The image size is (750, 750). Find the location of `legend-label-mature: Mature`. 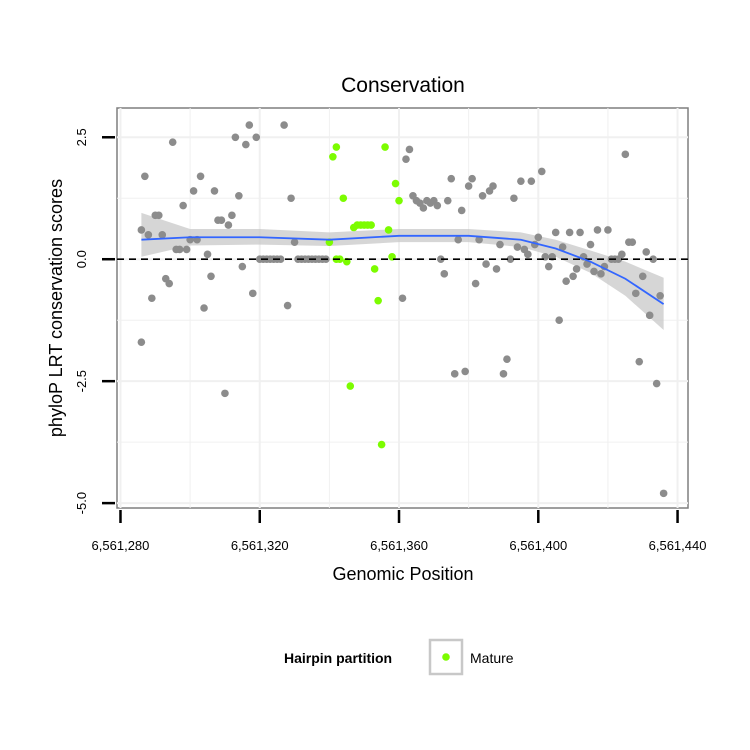

legend-label-mature: Mature is located at coordinates (492, 658).